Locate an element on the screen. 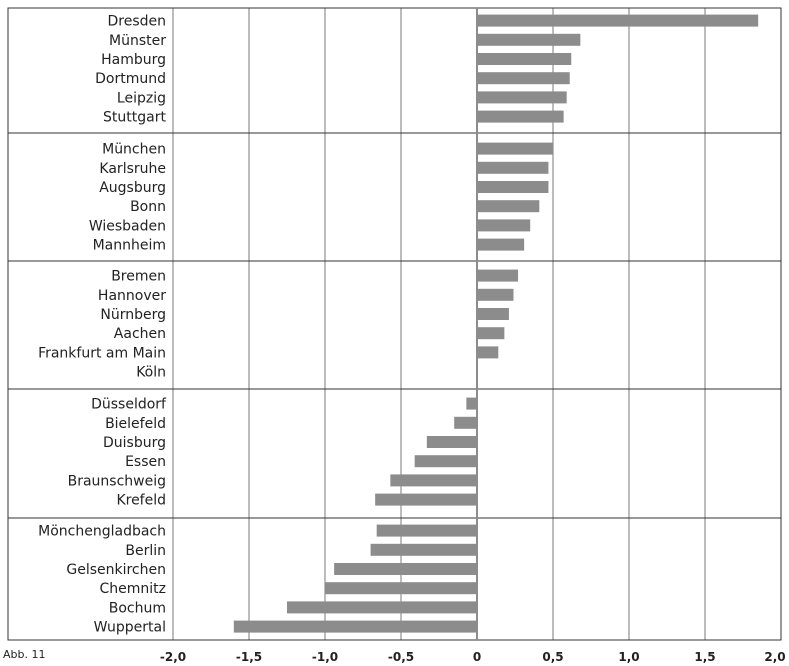 This screenshot has width=789, height=666. figure-caption-fragment: Abb. 11 is located at coordinates (24, 654).